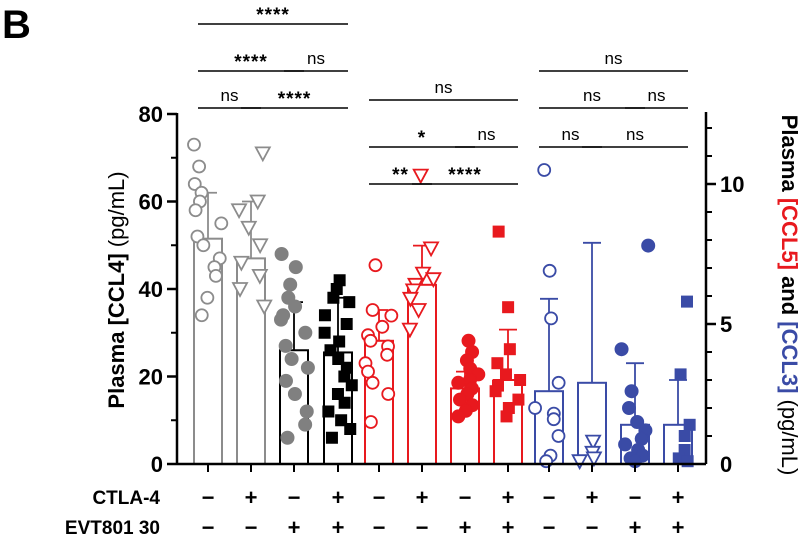  Describe the element at coordinates (157, 464) in the screenshot. I see `left-axis-tick-label: 0` at that location.